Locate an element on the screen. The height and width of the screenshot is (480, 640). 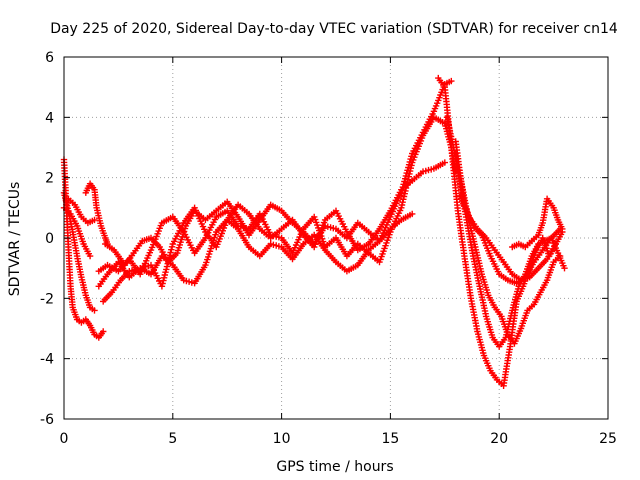
y-tick-label: 0 is located at coordinates (49, 239).